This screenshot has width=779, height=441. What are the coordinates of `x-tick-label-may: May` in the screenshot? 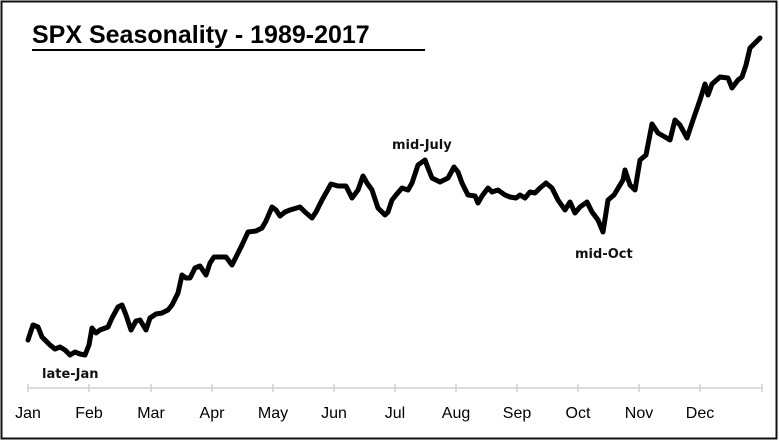 It's located at (273, 413).